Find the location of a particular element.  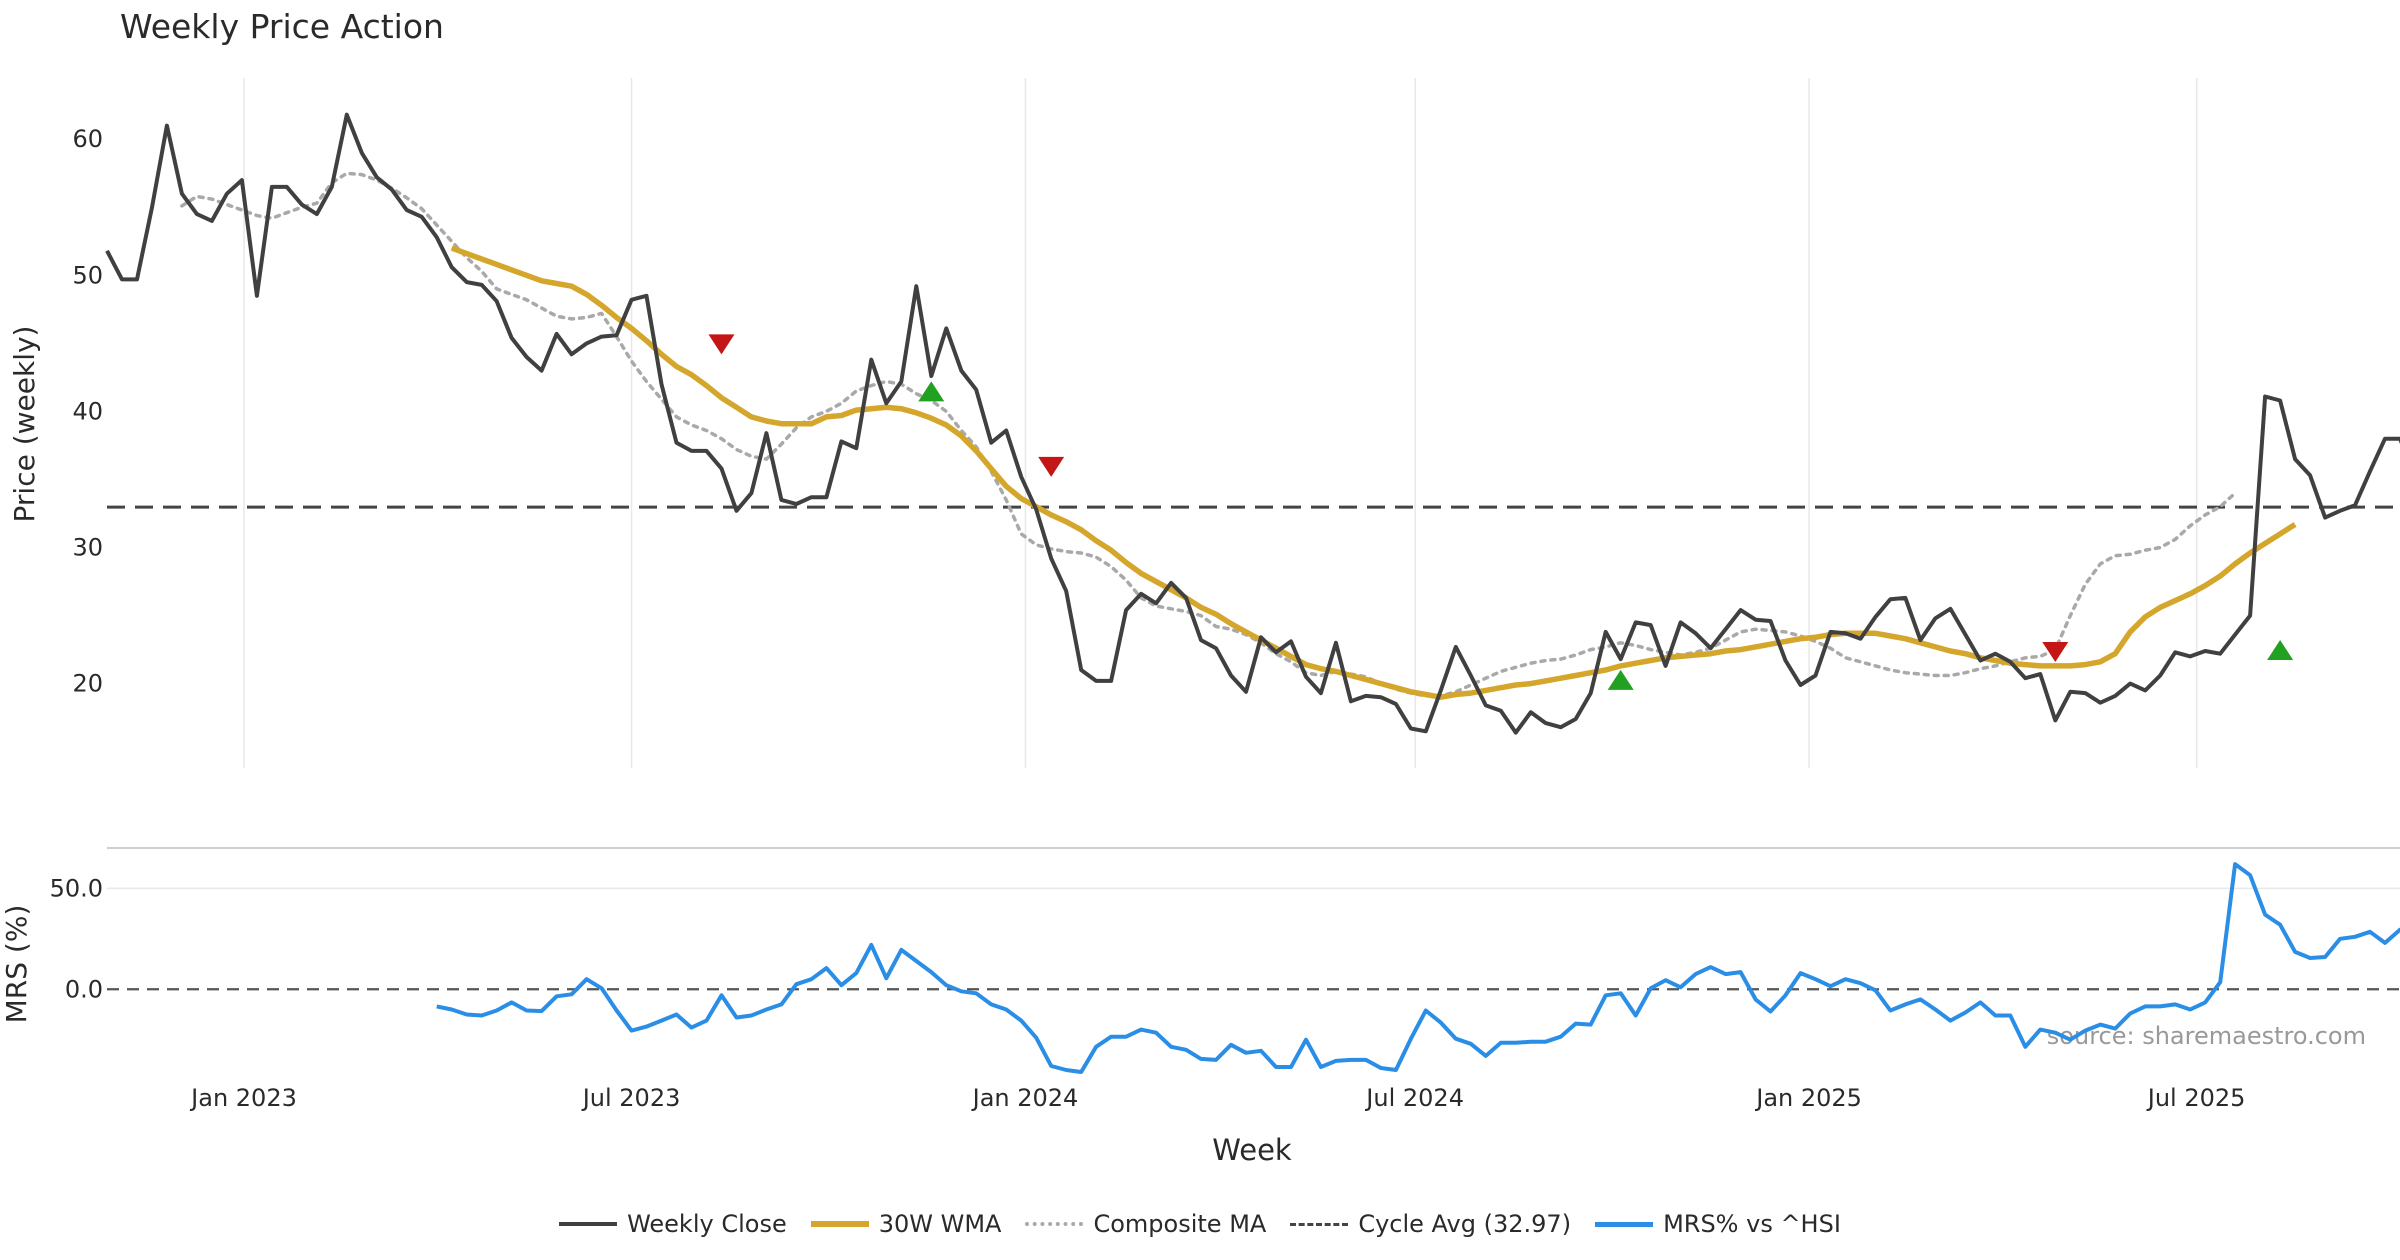

x-tick-label: Jul 2024 is located at coordinates (1414, 1098).